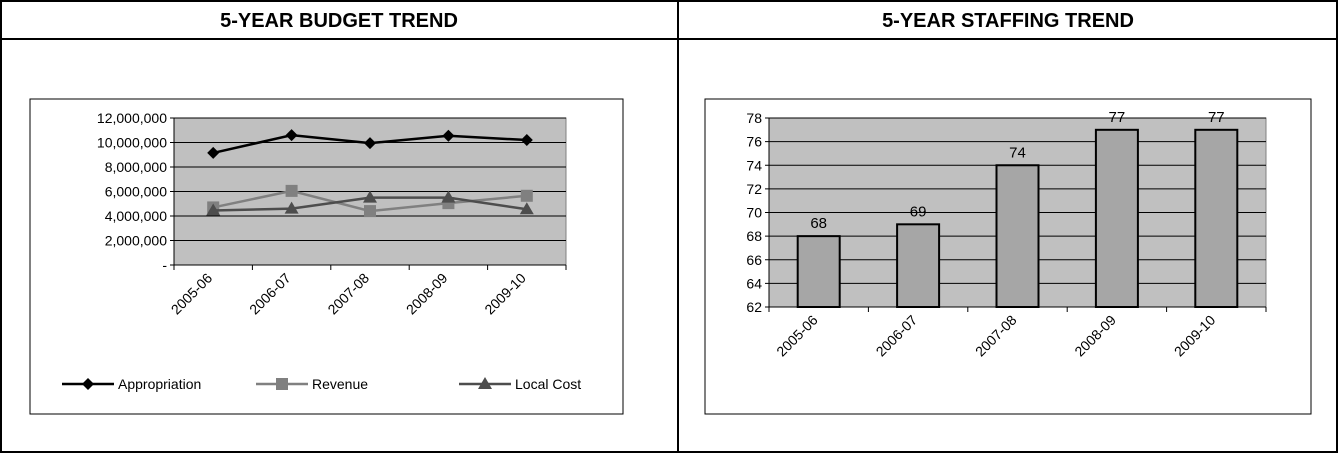  I want to click on staffing-value-label: 69, so click(918, 211).